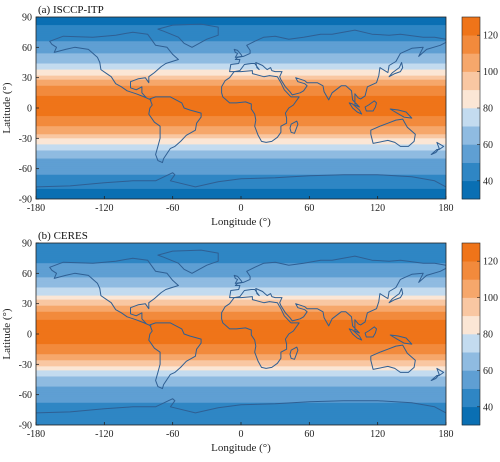 The width and height of the screenshot is (500, 462). I want to click on colorbar-tick-label: 100, so click(490, 72).